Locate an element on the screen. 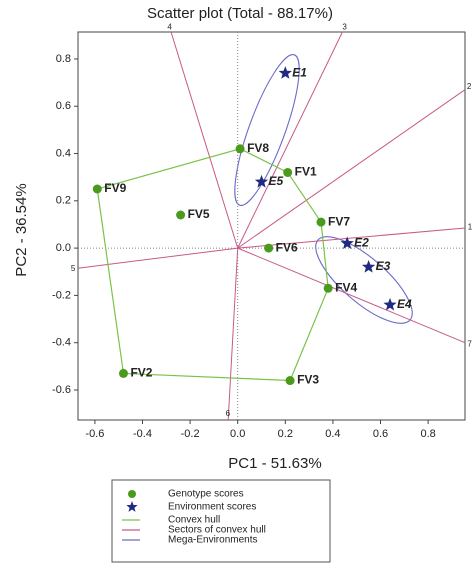 The image size is (474, 576). x-tick-label: -0.2 is located at coordinates (190, 434).